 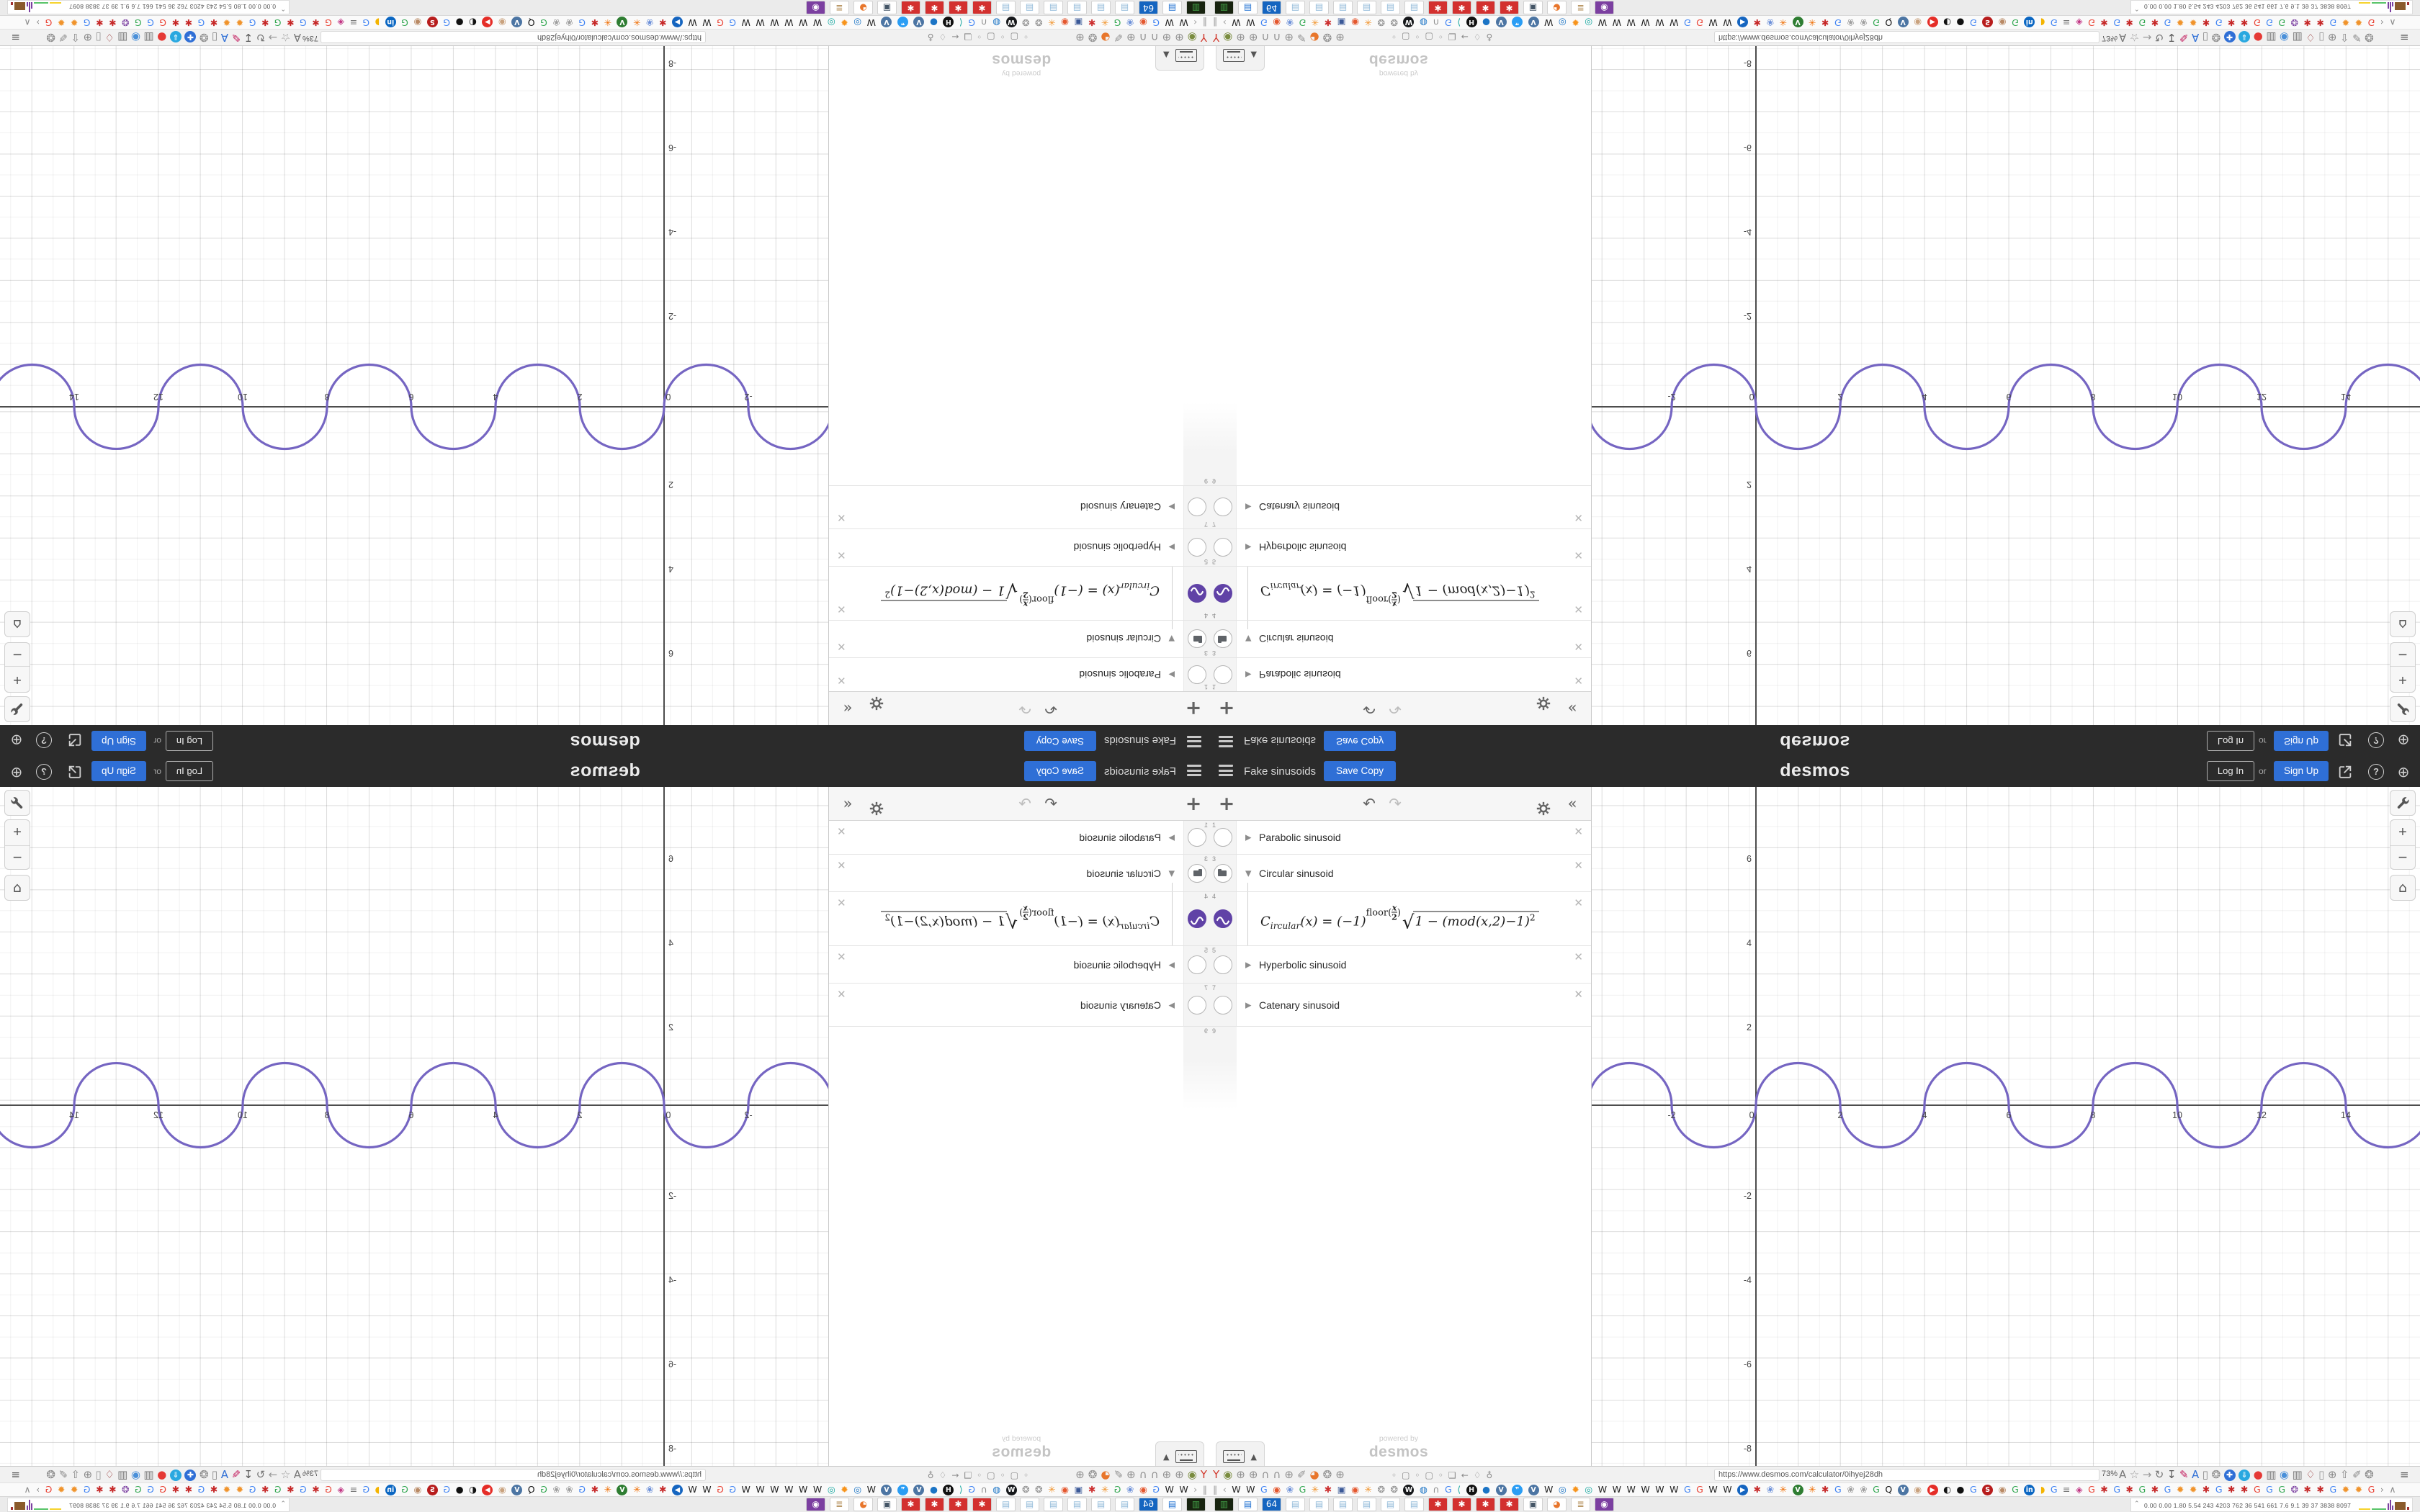 What do you see at coordinates (1903, 22) in the screenshot?
I see `bookmark-favicon: V` at bounding box center [1903, 22].